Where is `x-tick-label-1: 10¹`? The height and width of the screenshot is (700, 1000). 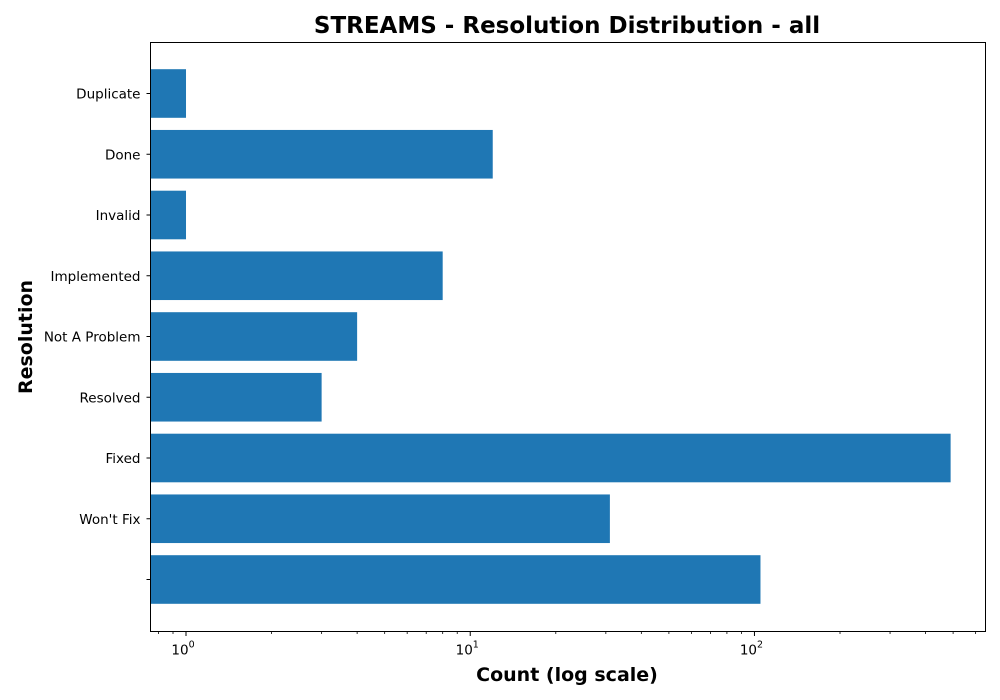 x-tick-label-1: 10¹ is located at coordinates (467, 649).